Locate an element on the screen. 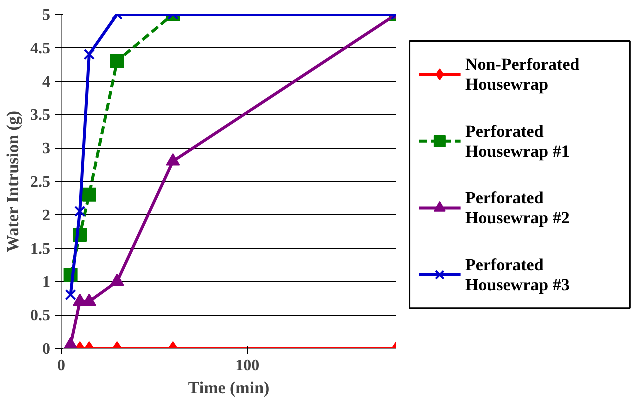 This screenshot has height=406, width=638. x-axis-title: Time (min) is located at coordinates (229, 388).